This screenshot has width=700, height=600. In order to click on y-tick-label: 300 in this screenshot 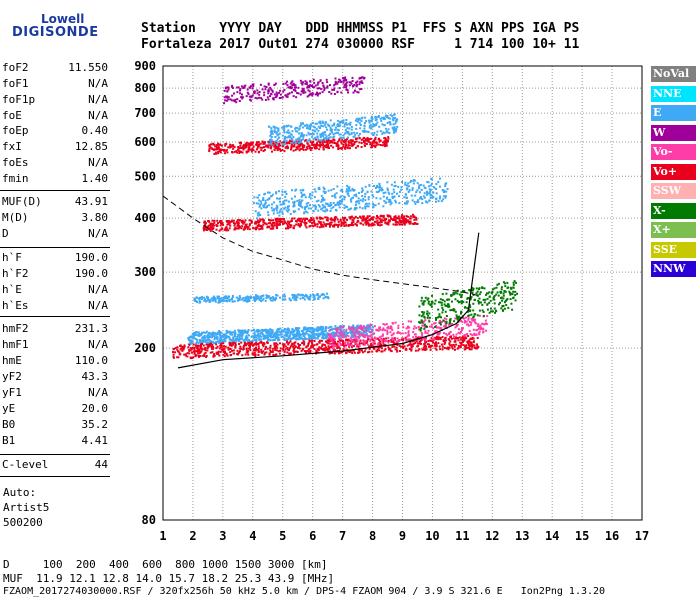, I will do `click(145, 272)`.